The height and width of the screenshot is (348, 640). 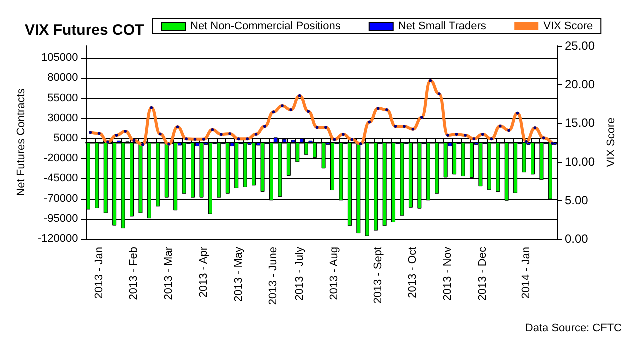 I want to click on x-tick-label: 2013 - May, so click(x=238, y=274).